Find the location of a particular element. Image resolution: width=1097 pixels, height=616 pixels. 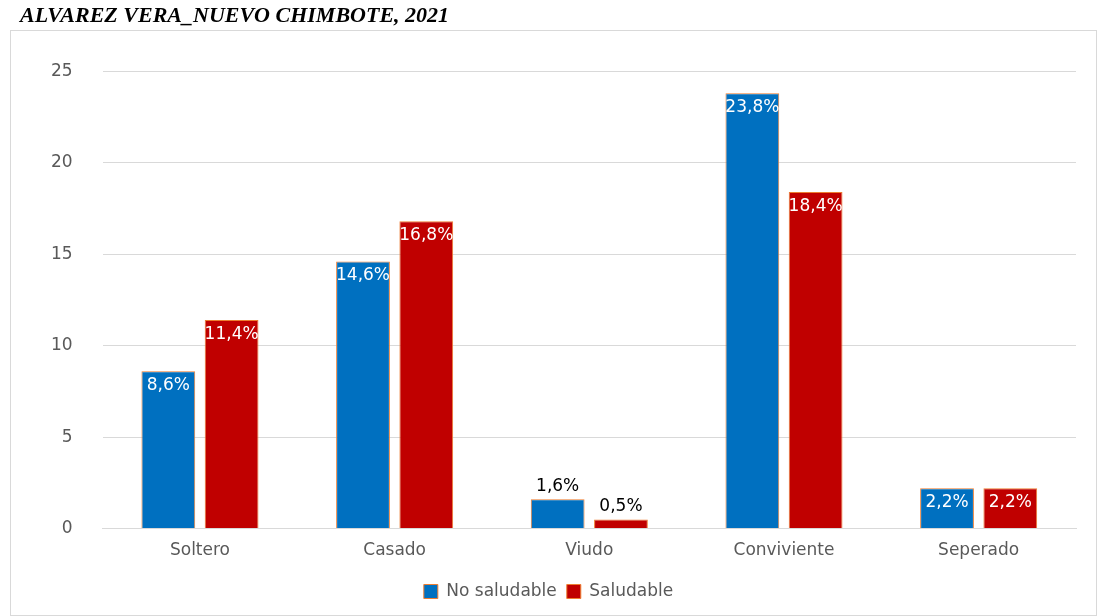

data-label: 16,8% is located at coordinates (426, 234).